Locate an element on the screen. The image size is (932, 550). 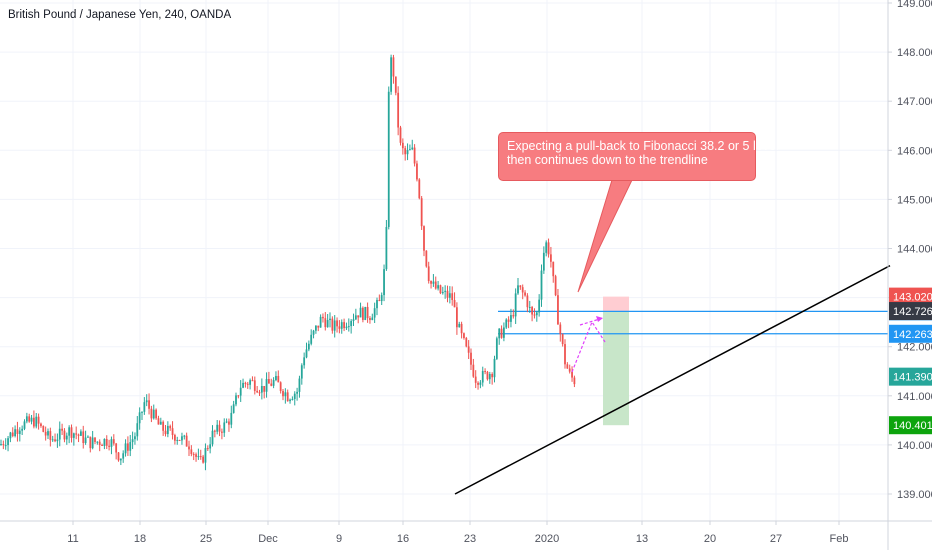
note-pointer is located at coordinates (605, 236).